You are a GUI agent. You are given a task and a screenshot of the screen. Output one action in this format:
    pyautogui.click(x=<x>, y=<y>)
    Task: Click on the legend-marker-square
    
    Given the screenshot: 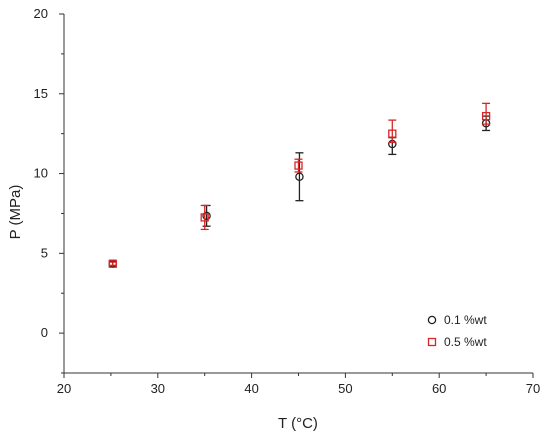 What is the action you would take?
    pyautogui.click(x=432, y=342)
    